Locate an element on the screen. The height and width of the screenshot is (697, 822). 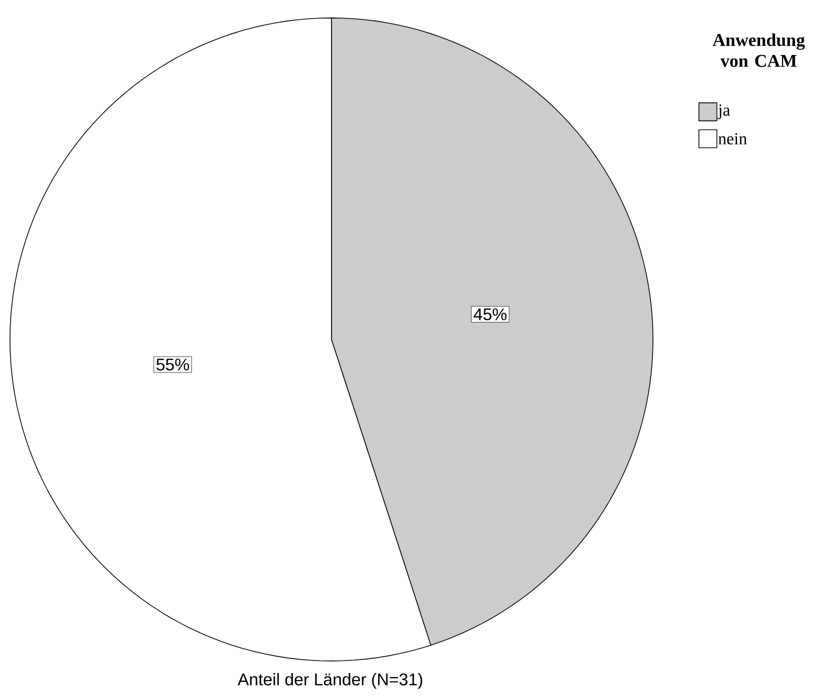
data-label: 45% is located at coordinates (490, 314).